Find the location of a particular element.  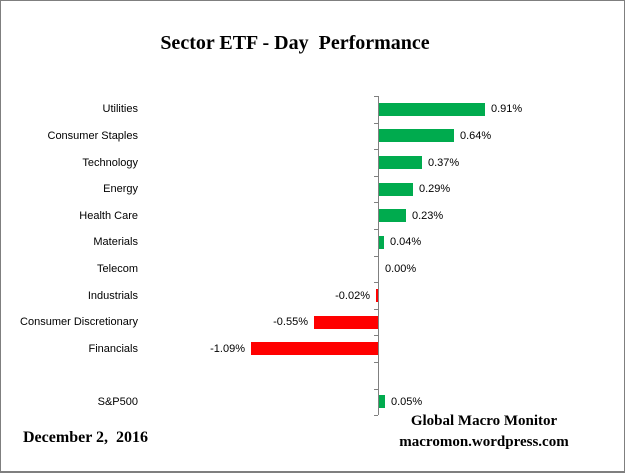

category-label: Industrials is located at coordinates (112, 295).